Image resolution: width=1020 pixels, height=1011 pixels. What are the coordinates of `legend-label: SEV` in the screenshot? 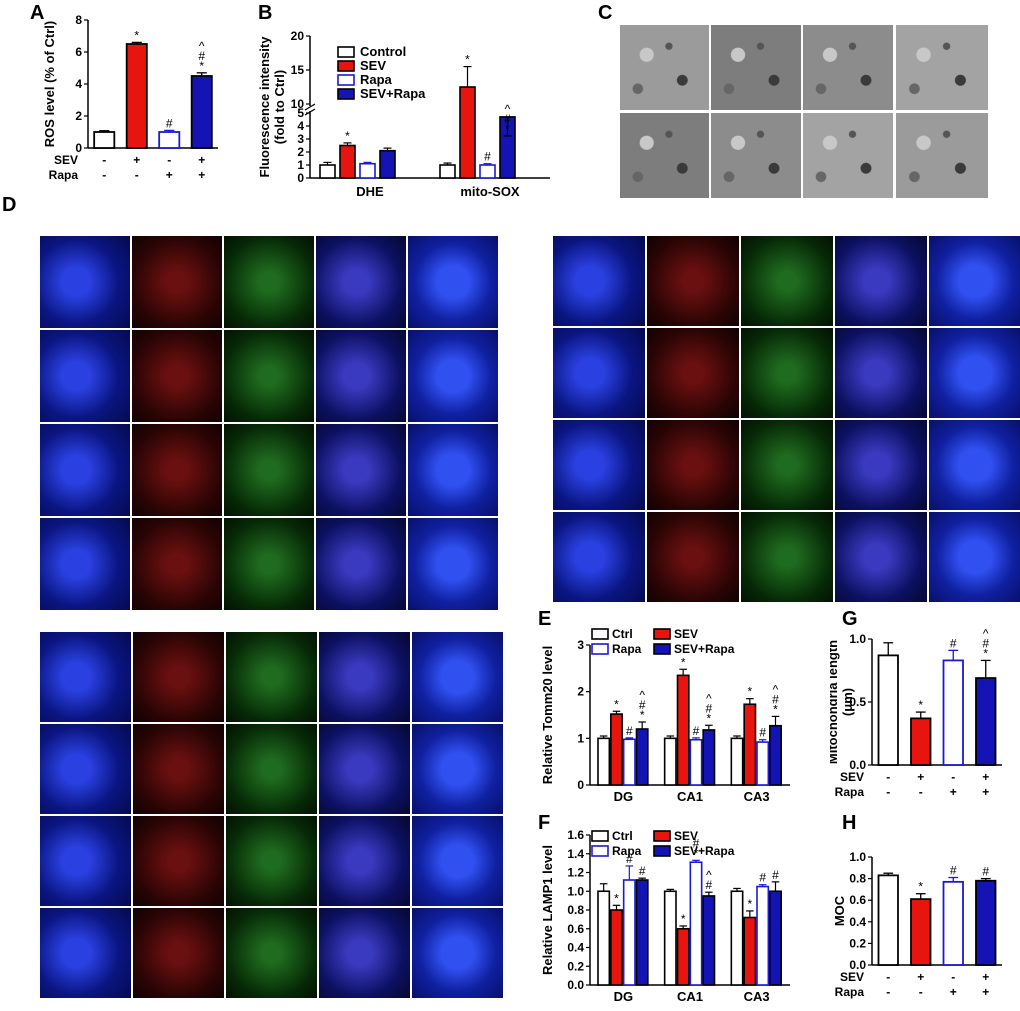 It's located at (686, 836).